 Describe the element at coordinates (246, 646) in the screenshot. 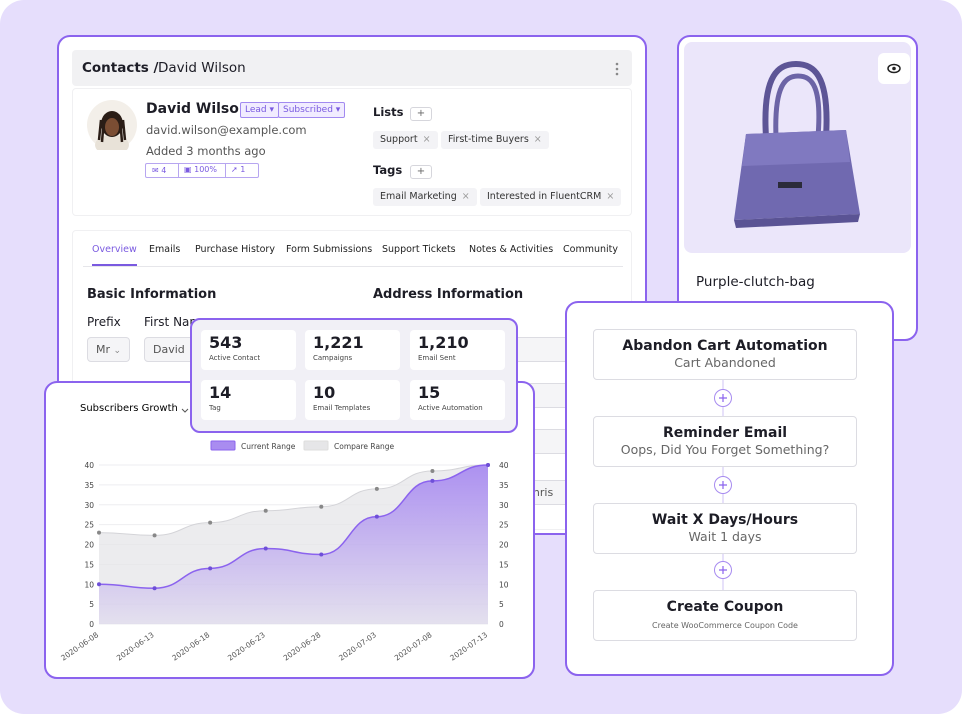

I see `x-tick-label: 2020-06-23` at that location.